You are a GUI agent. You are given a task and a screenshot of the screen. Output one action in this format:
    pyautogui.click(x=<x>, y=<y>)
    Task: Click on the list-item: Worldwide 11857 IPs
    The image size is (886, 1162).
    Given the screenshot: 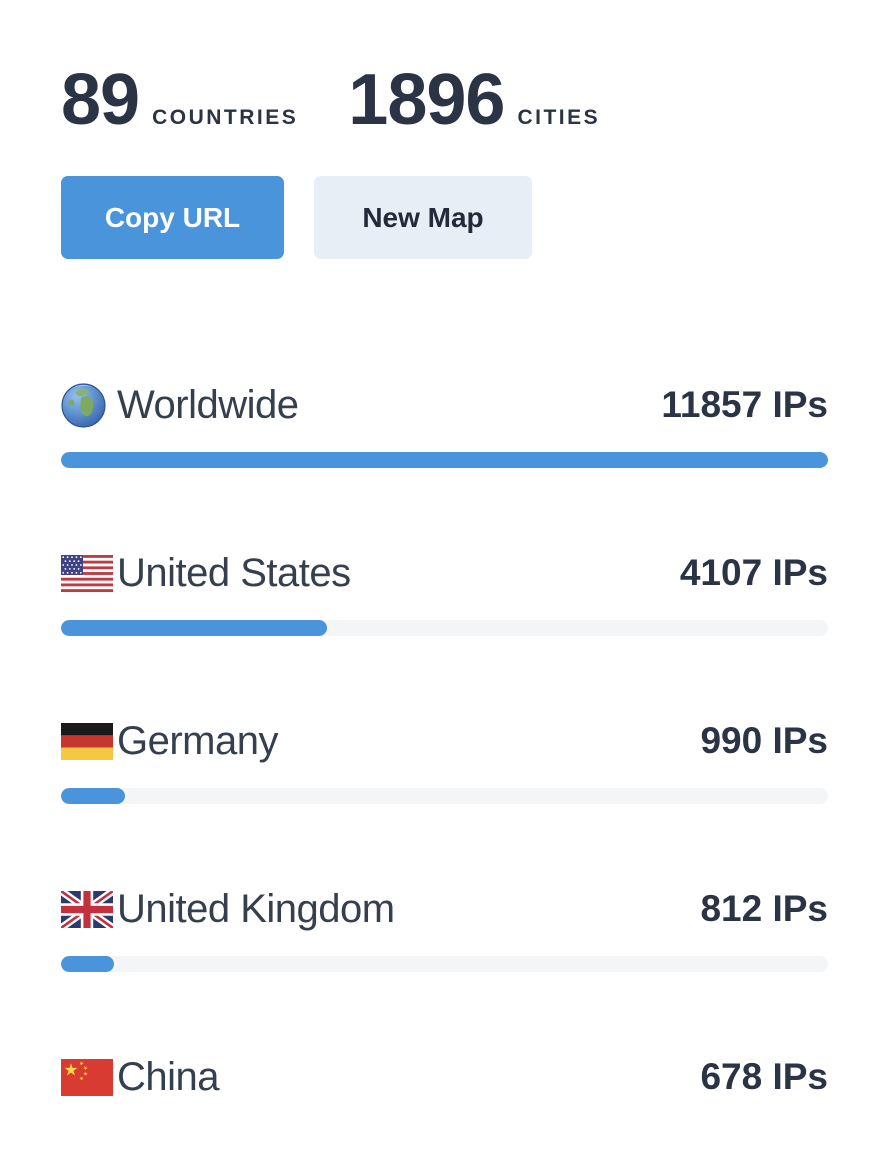 What is the action you would take?
    pyautogui.click(x=444, y=425)
    